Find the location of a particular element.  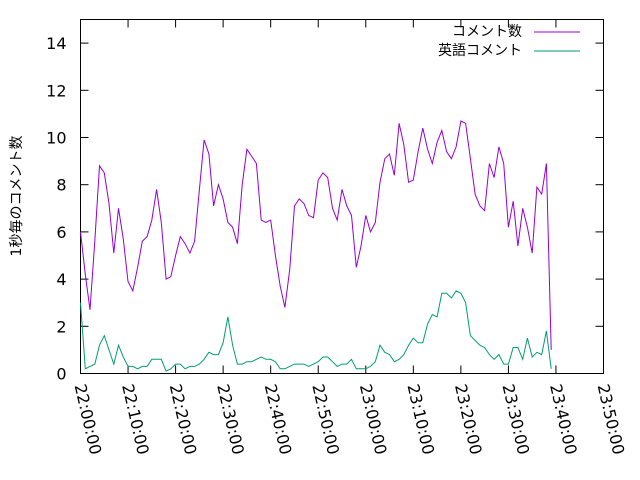

x-tick-label: 23:40:00 is located at coordinates (563, 419).